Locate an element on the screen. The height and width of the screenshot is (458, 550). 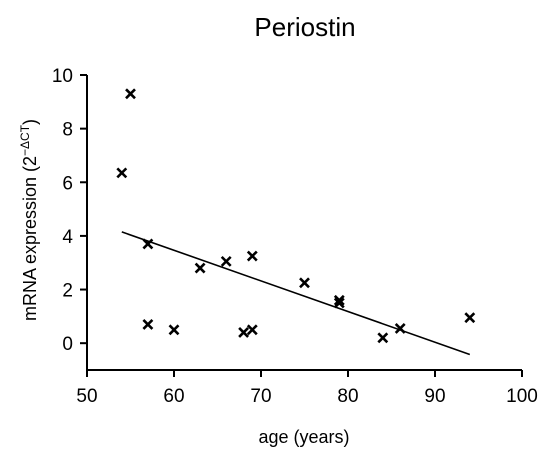
y-tick-label: 2 is located at coordinates (67, 291).